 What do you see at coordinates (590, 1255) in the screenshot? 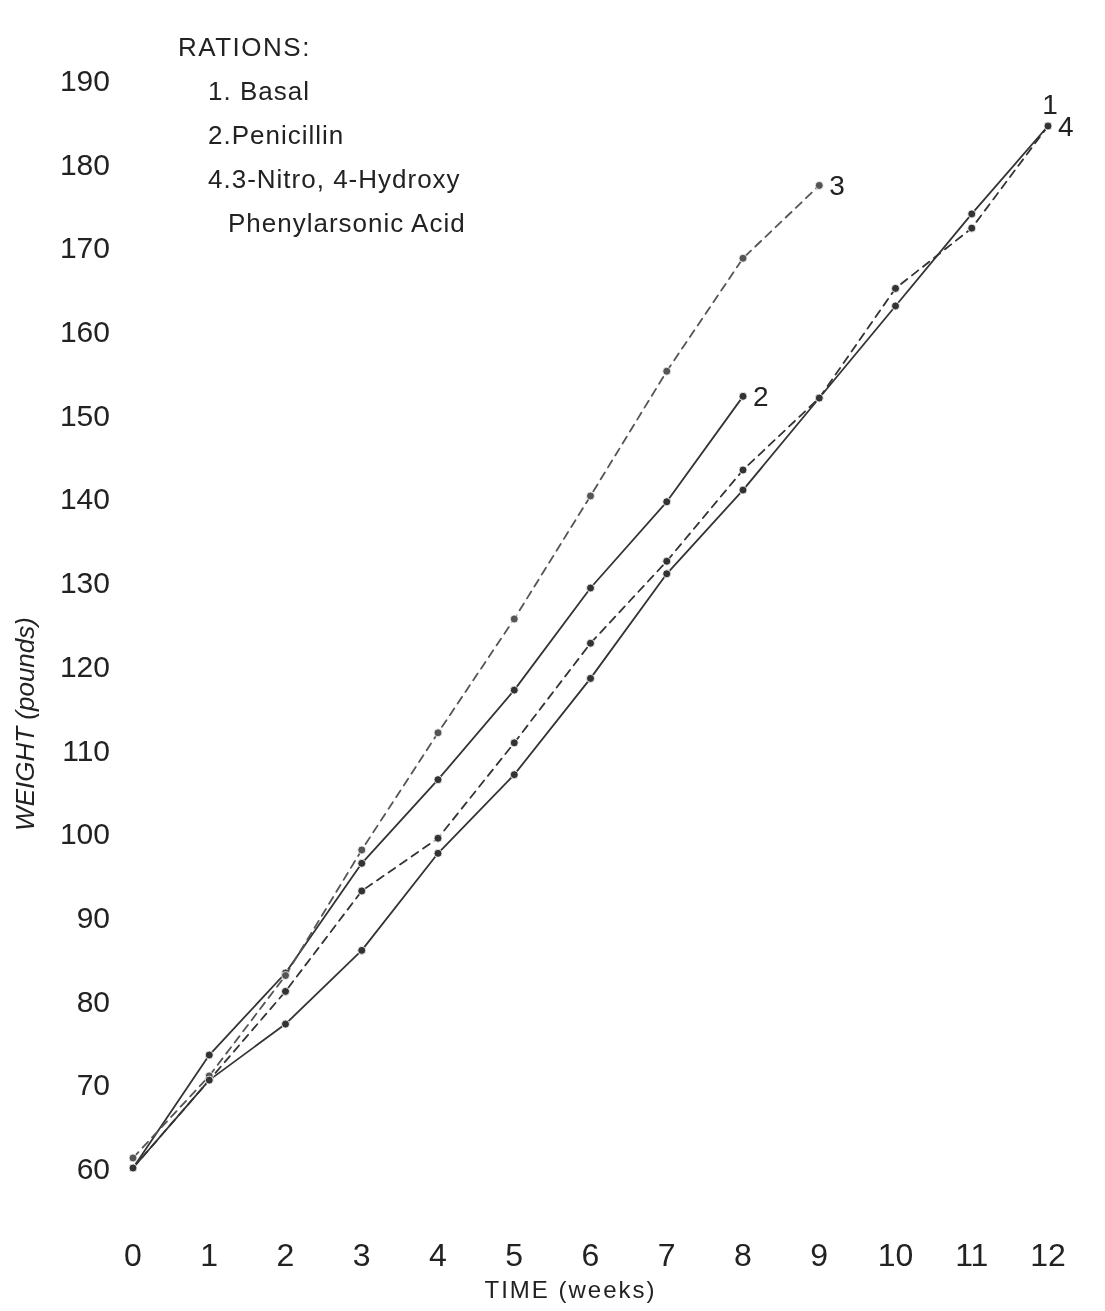
I see `x-tick-label: 6` at bounding box center [590, 1255].